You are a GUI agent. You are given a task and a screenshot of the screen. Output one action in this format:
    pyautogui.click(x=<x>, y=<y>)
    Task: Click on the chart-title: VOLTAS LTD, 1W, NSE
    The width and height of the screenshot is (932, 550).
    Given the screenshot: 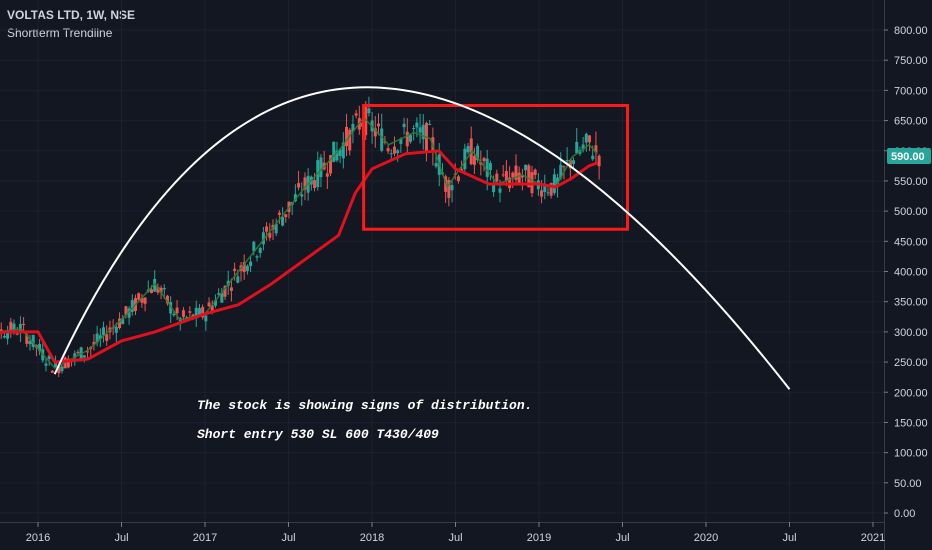 What is the action you would take?
    pyautogui.click(x=71, y=15)
    